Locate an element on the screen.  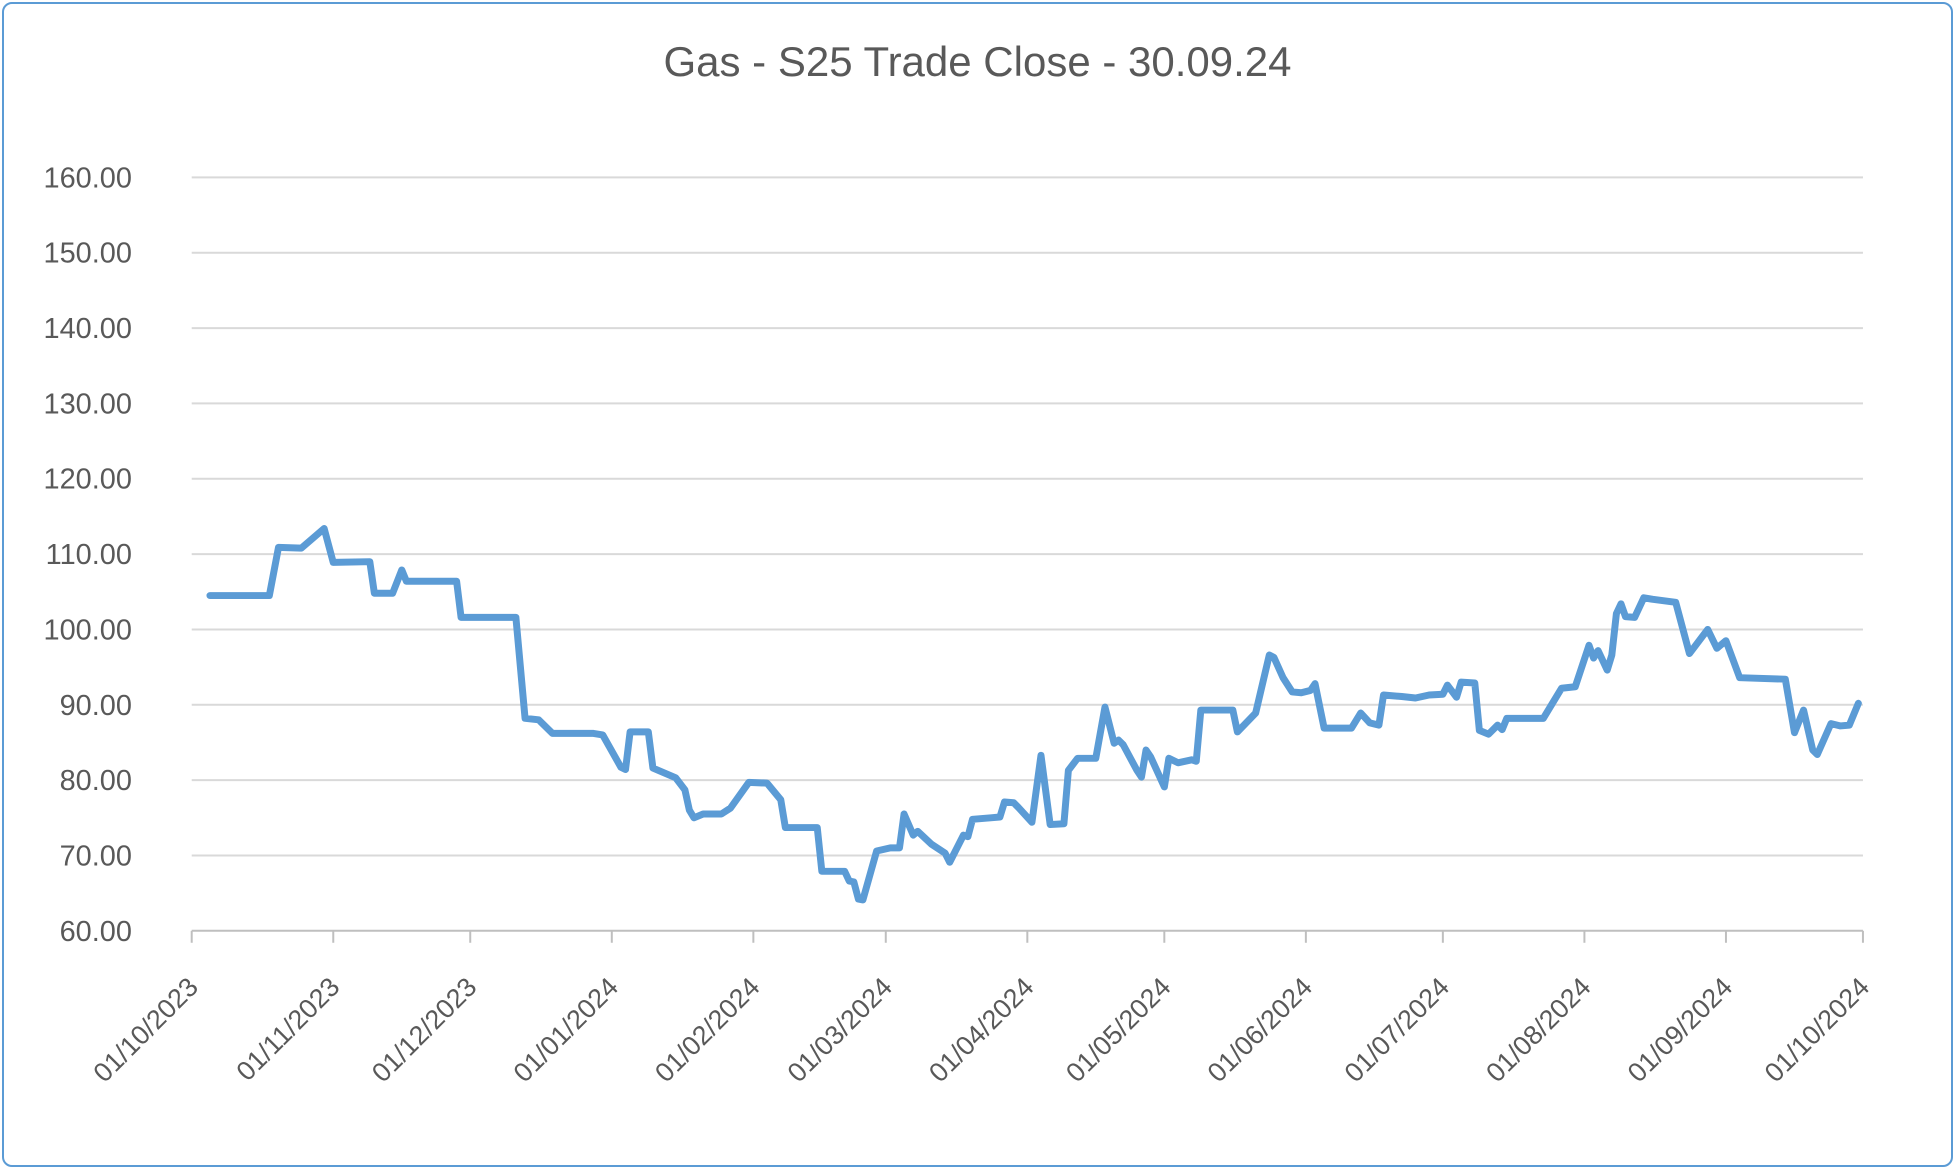
chart-title: Gas - S25 Trade Close - 30.09.24 is located at coordinates (977, 61).